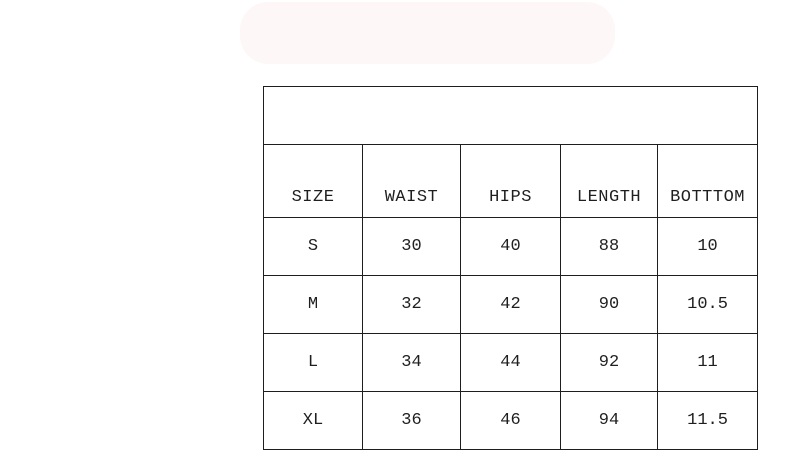 This screenshot has height=473, width=790. I want to click on cell-size: M, so click(313, 304).